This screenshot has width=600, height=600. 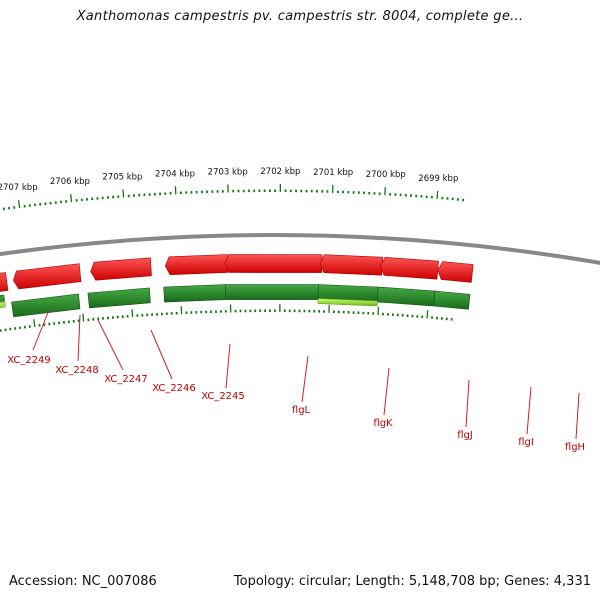 I want to click on backbone-circle, so click(x=300, y=249).